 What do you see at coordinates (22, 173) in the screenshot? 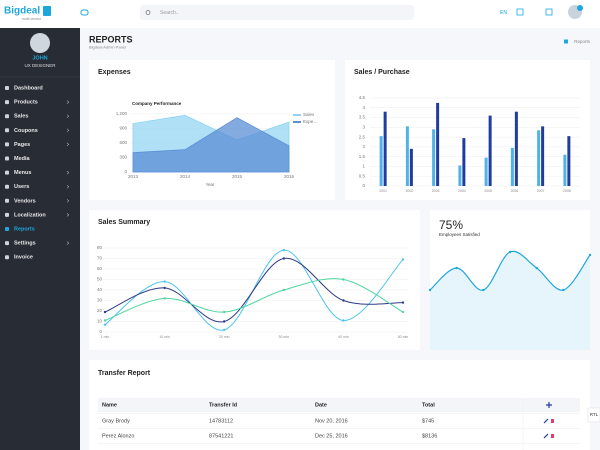
I see `menu-item: Menus` at bounding box center [22, 173].